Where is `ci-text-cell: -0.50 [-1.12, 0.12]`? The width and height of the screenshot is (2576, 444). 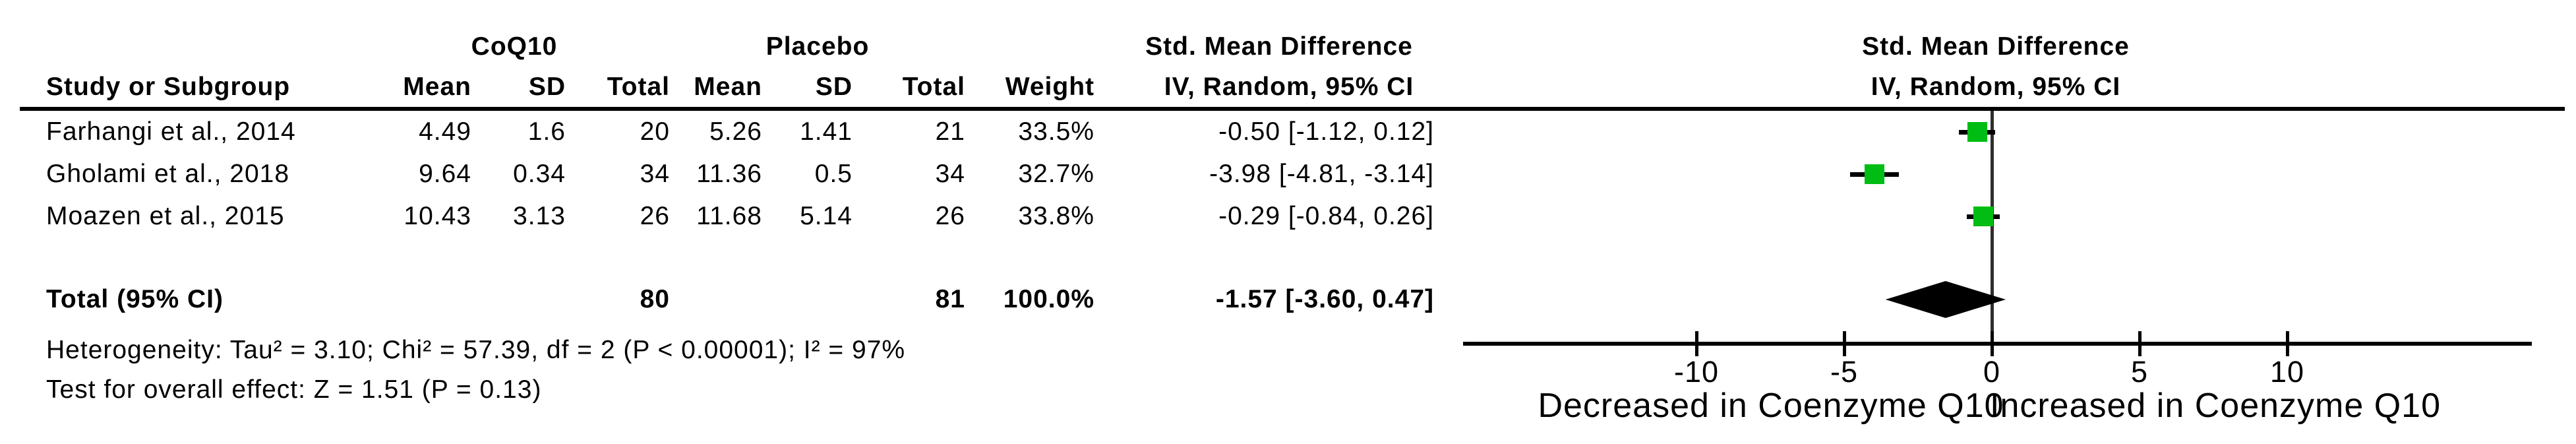 ci-text-cell: -0.50 [-1.12, 0.12] is located at coordinates (1326, 131).